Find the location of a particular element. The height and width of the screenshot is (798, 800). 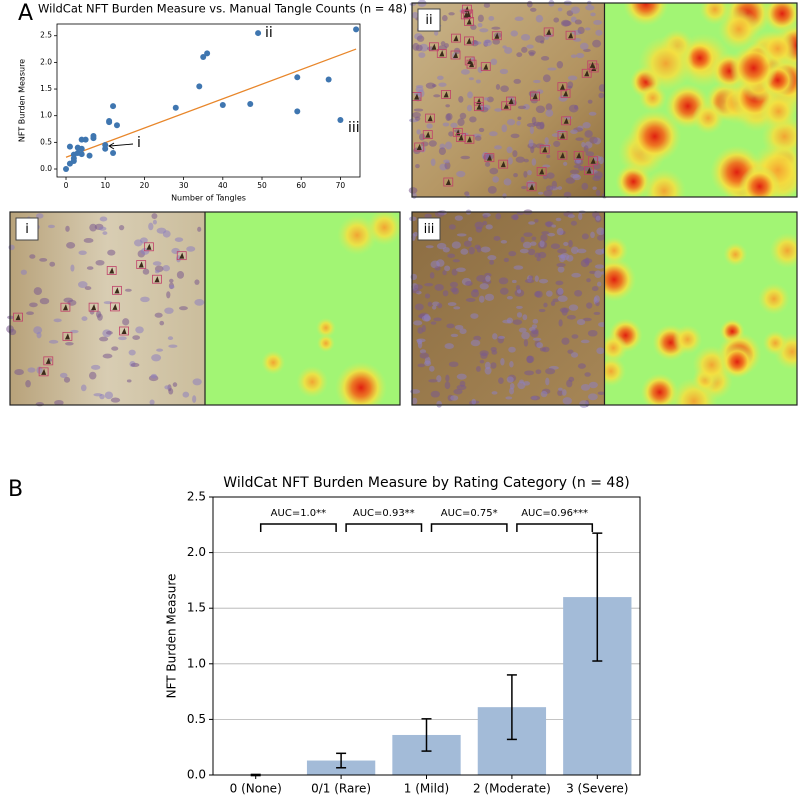

image-pair: ii is located at coordinates (603, 99).